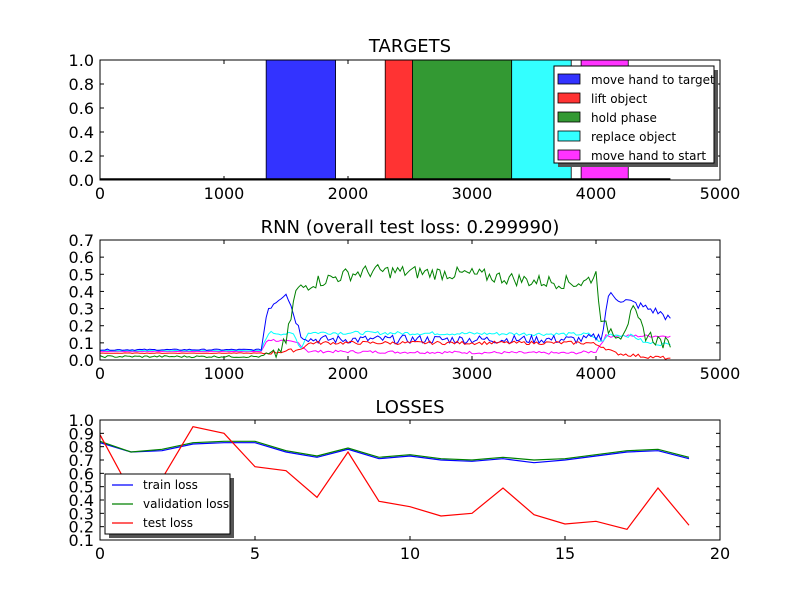 The image size is (800, 600). What do you see at coordinates (410, 553) in the screenshot?
I see `losses-xtick-label: 10` at bounding box center [410, 553].